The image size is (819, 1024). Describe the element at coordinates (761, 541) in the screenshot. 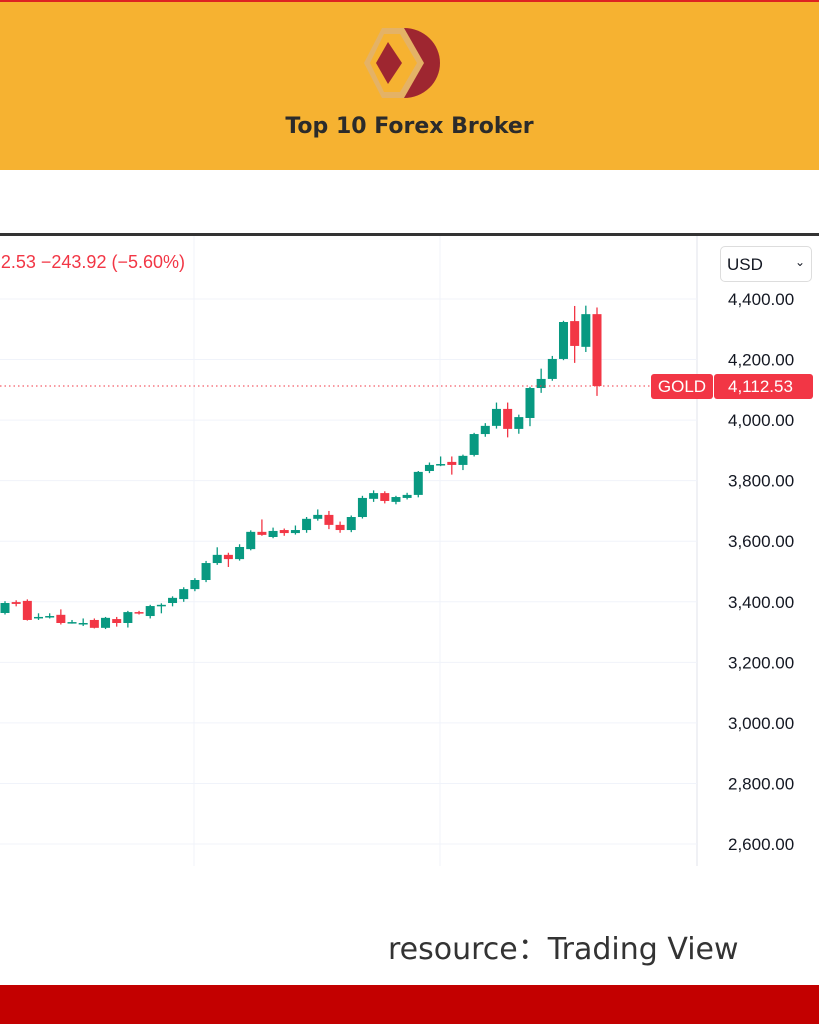

I see `y-tick-label: 3,600.00` at that location.